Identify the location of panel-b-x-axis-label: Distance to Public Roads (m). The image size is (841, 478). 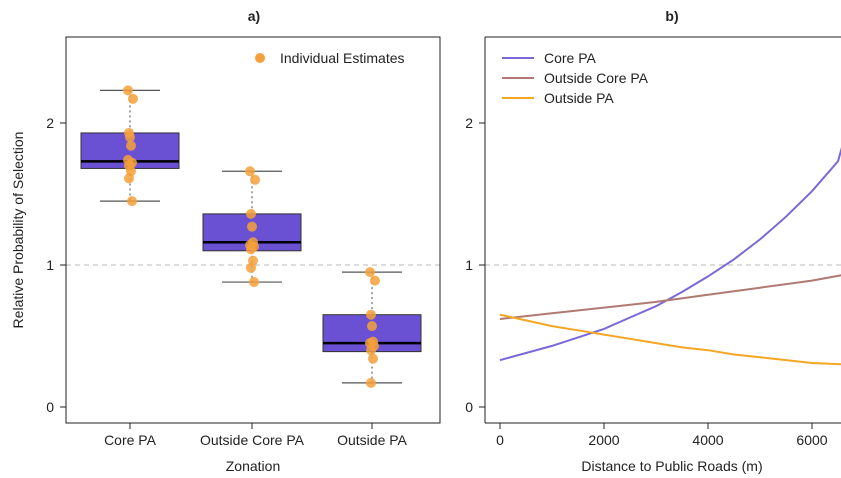
(671, 466).